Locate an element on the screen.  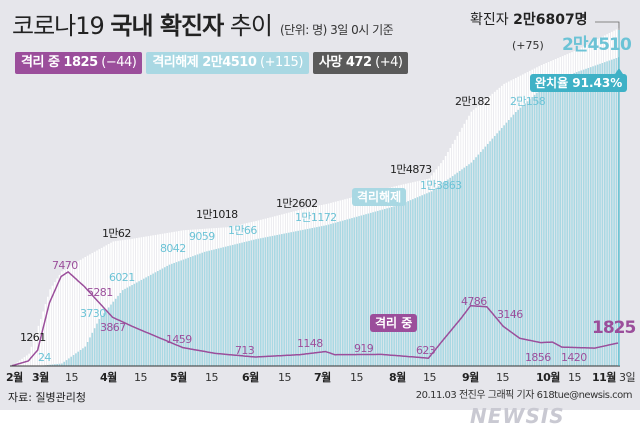
unit-note: (단위: 명) 3일 0시 기준 is located at coordinates (336, 30).